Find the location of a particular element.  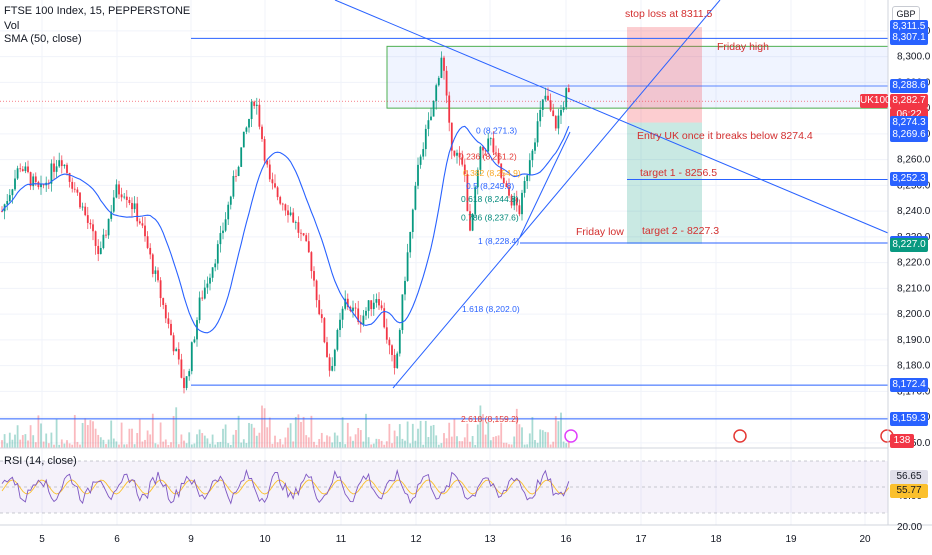

price-tag: 8,172.4 is located at coordinates (909, 385).